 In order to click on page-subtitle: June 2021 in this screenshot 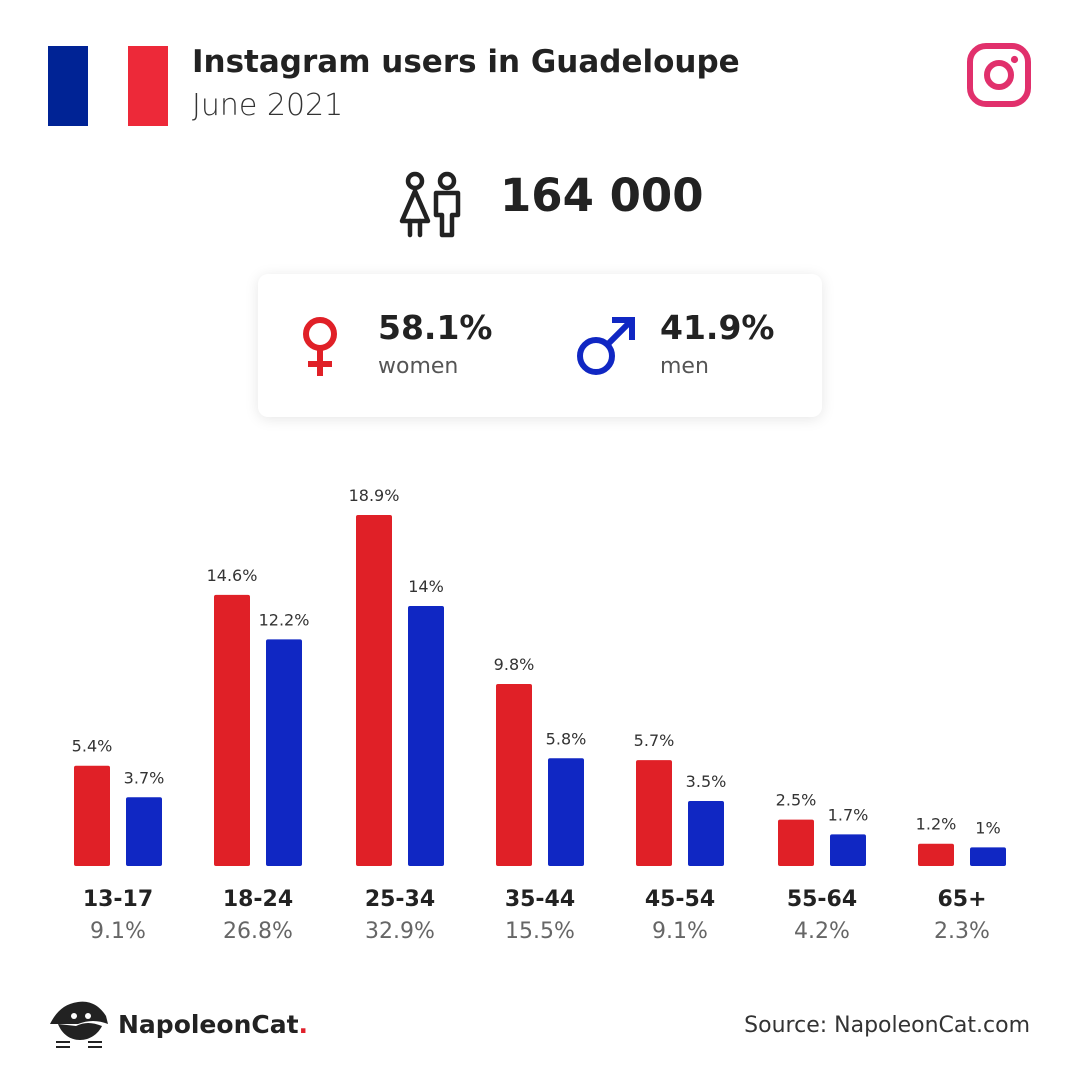, I will do `click(268, 105)`.